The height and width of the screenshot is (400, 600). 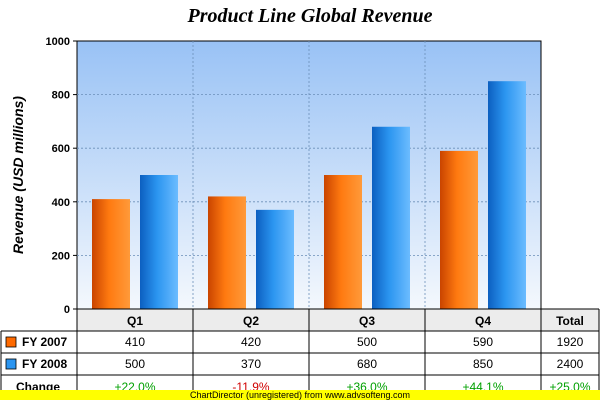 I want to click on footer-bar, so click(x=300, y=395).